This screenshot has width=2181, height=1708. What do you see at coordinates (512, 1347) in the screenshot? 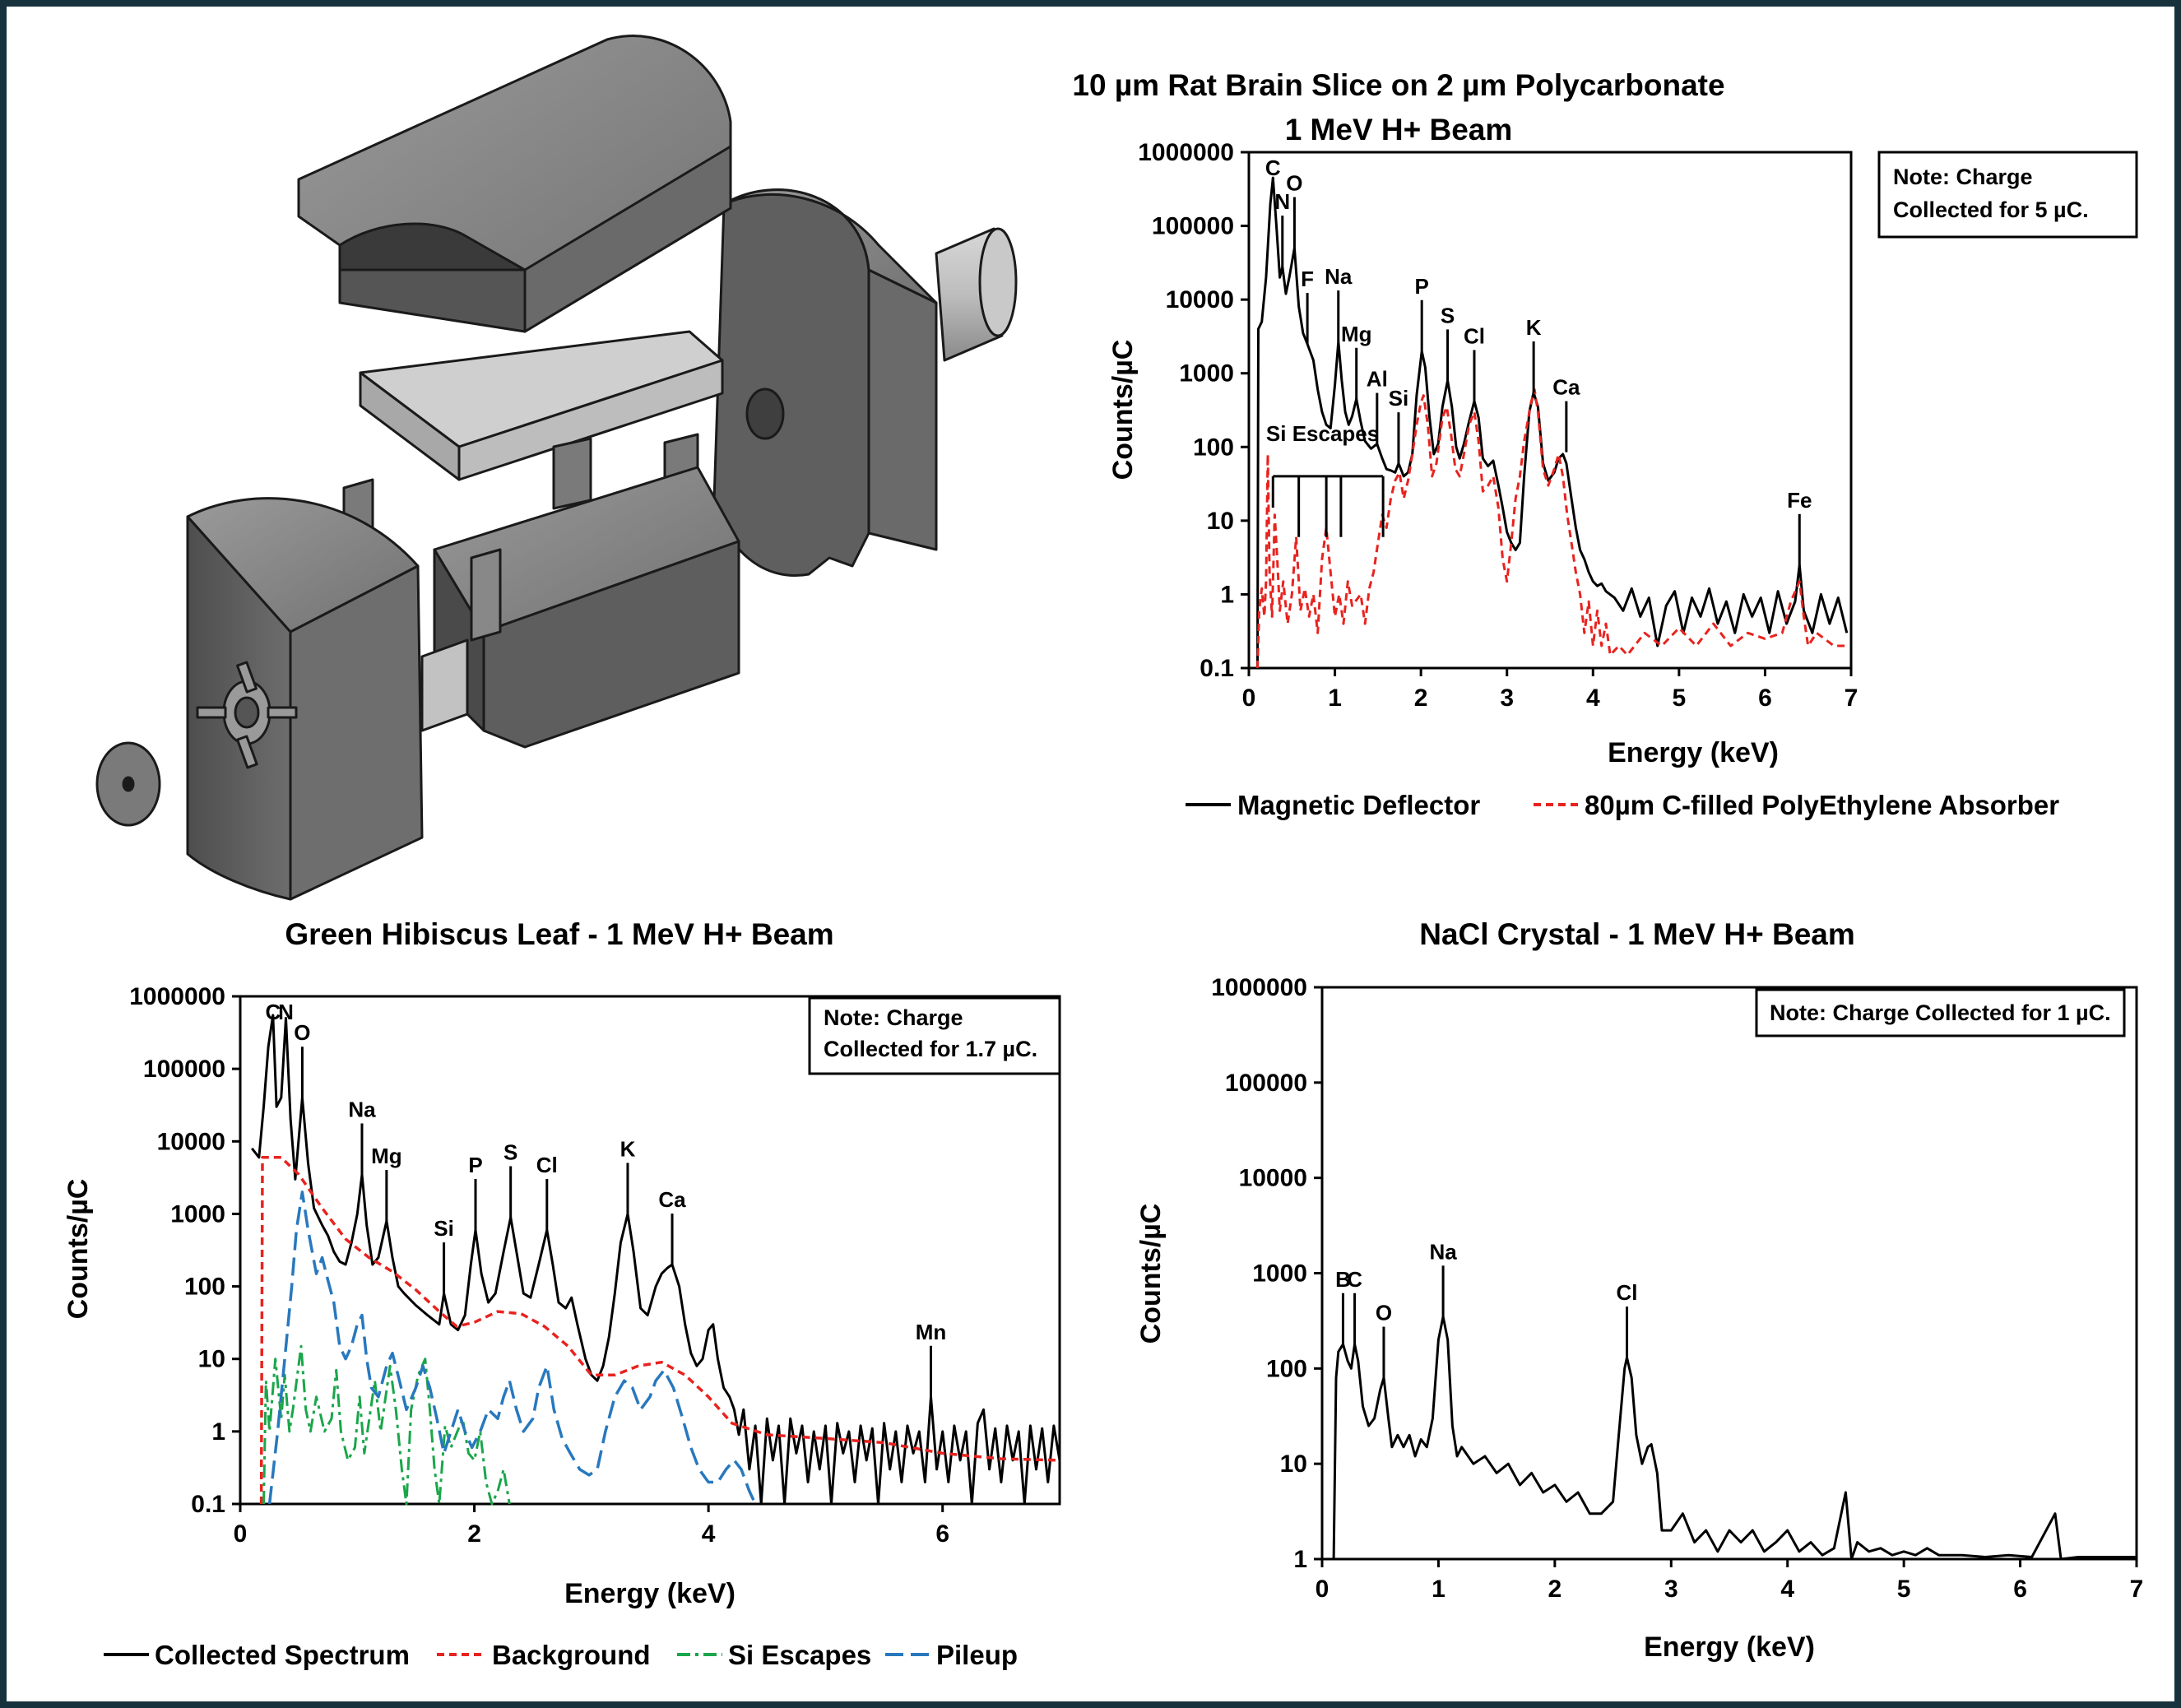
I see `series-line-pileup` at bounding box center [512, 1347].